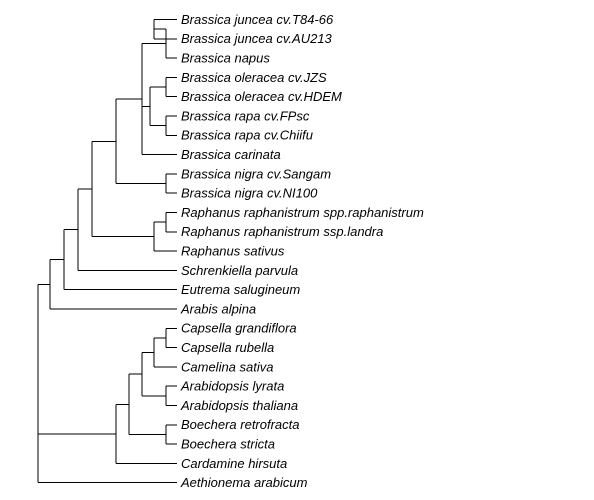  I want to click on taxon-label: Brassica nigra cv.NI100, so click(249, 193).